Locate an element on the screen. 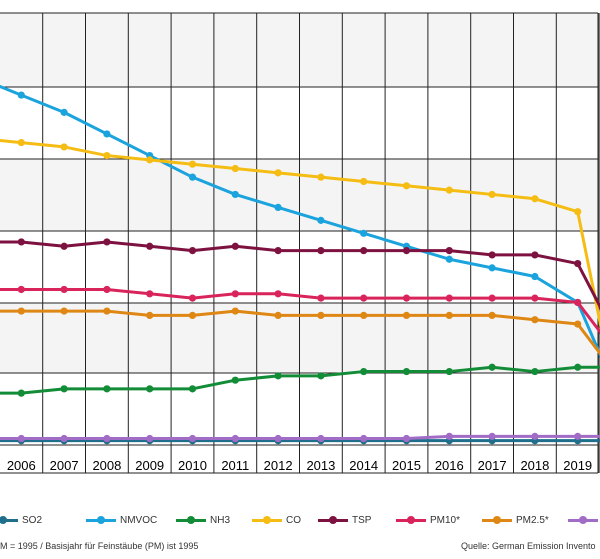 This screenshot has width=600, height=559. legend-label: SO2 is located at coordinates (32, 520).